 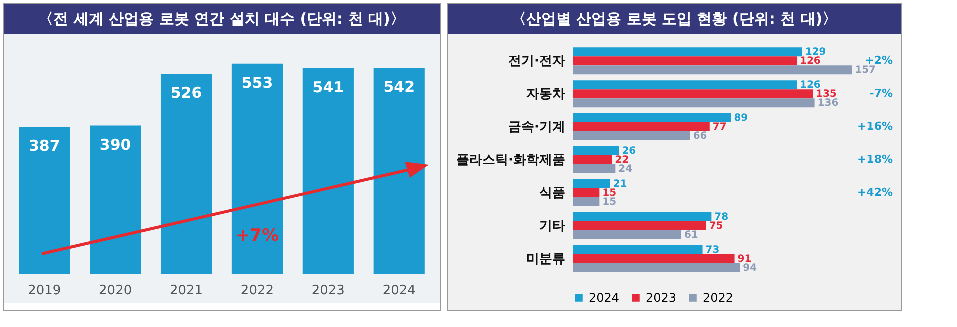 I want to click on chart-title: 〈전 세계 산업용 로봇 연간 설치 대수 (단위: 천 대)〉, so click(x=222, y=19).